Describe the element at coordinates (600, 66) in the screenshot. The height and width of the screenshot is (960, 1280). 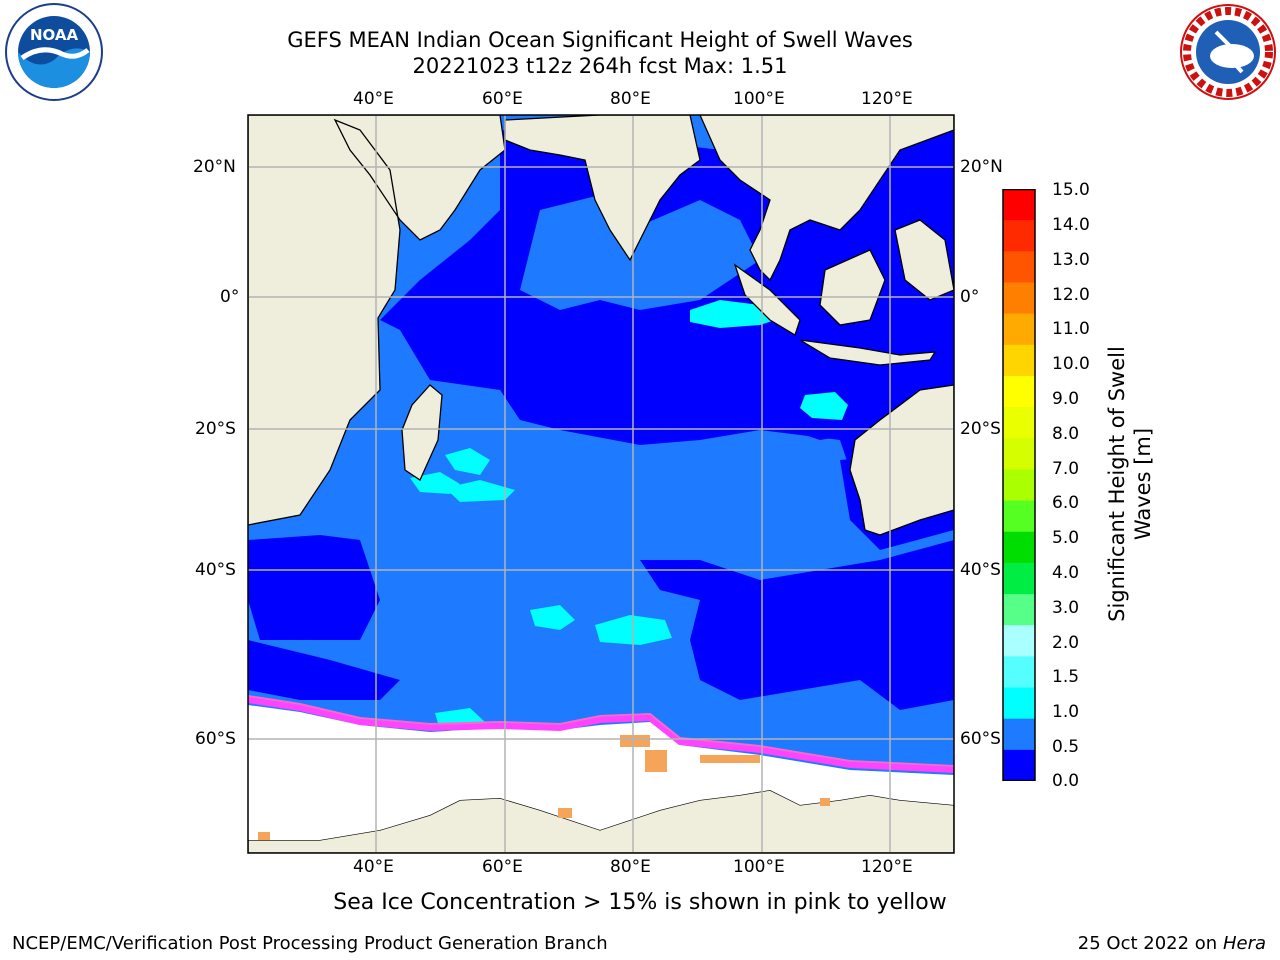
I see `map-subtitle: 20221023 t12z 264h fcst Max: 1.51` at that location.